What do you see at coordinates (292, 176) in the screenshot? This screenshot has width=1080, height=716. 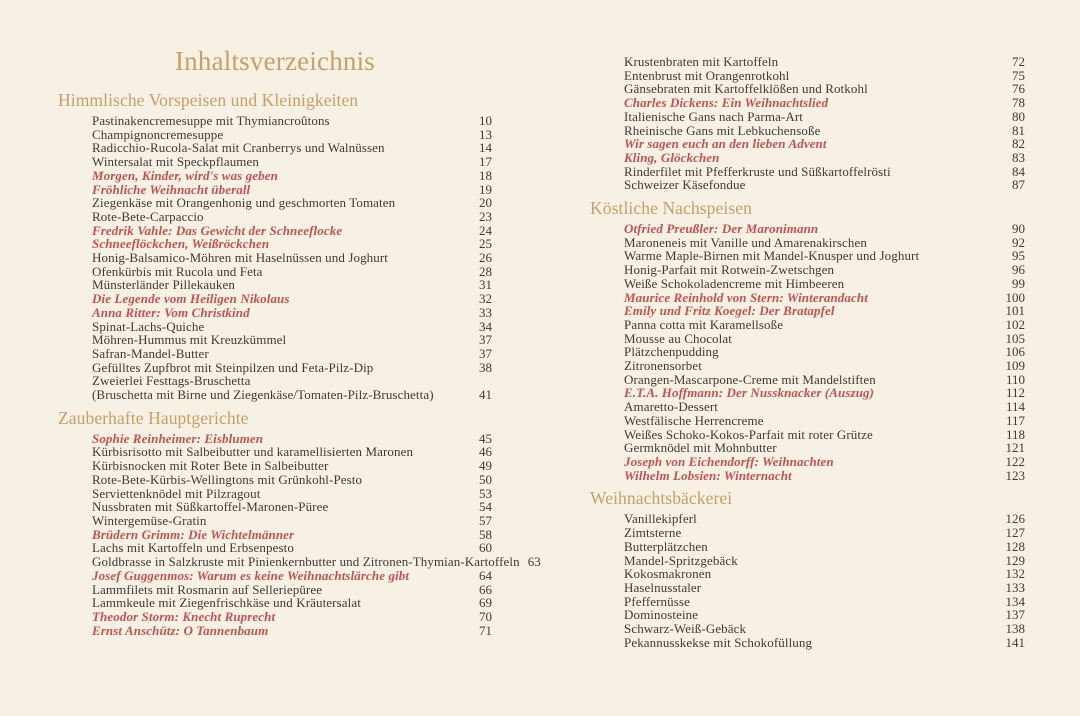 I see `toc-entry: Morgen, Kinder, wird's was geben 18` at bounding box center [292, 176].